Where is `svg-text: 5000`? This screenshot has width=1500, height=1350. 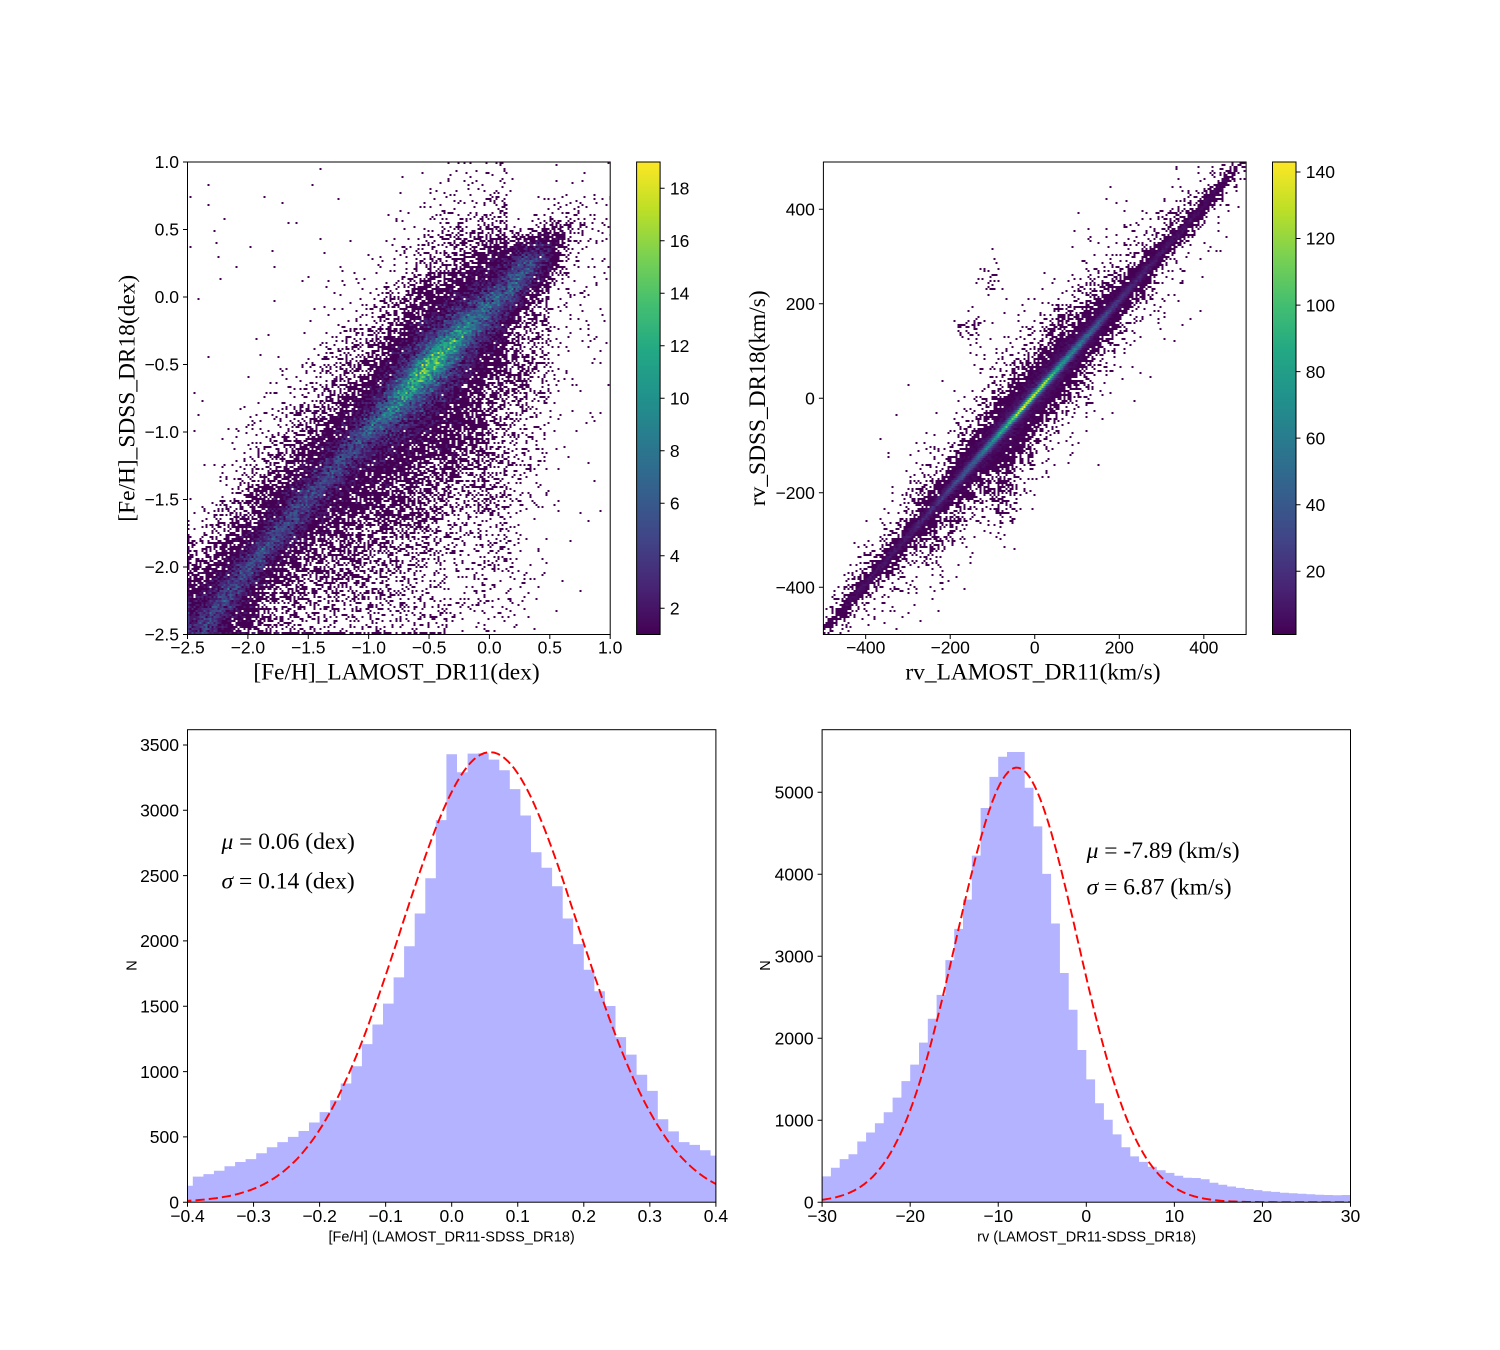
svg-text: 5000 is located at coordinates (794, 792).